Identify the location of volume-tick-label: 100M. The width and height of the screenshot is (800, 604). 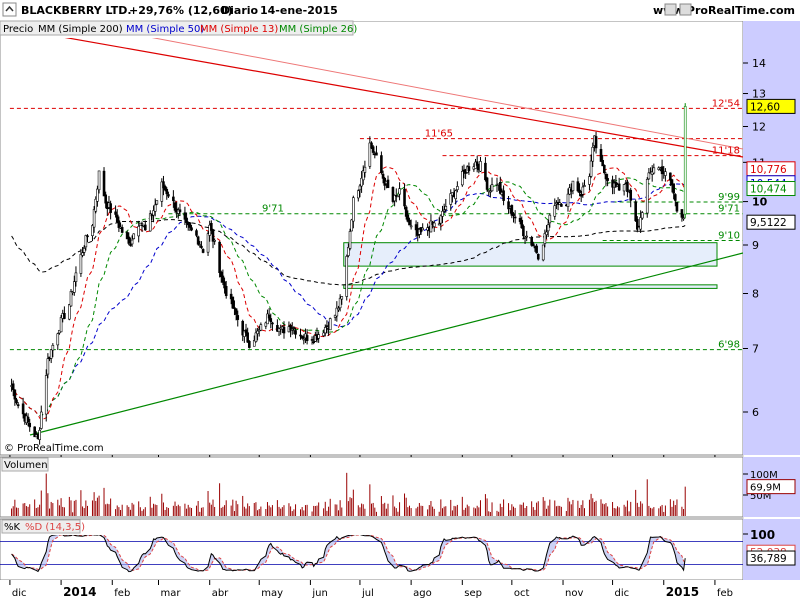
(764, 475).